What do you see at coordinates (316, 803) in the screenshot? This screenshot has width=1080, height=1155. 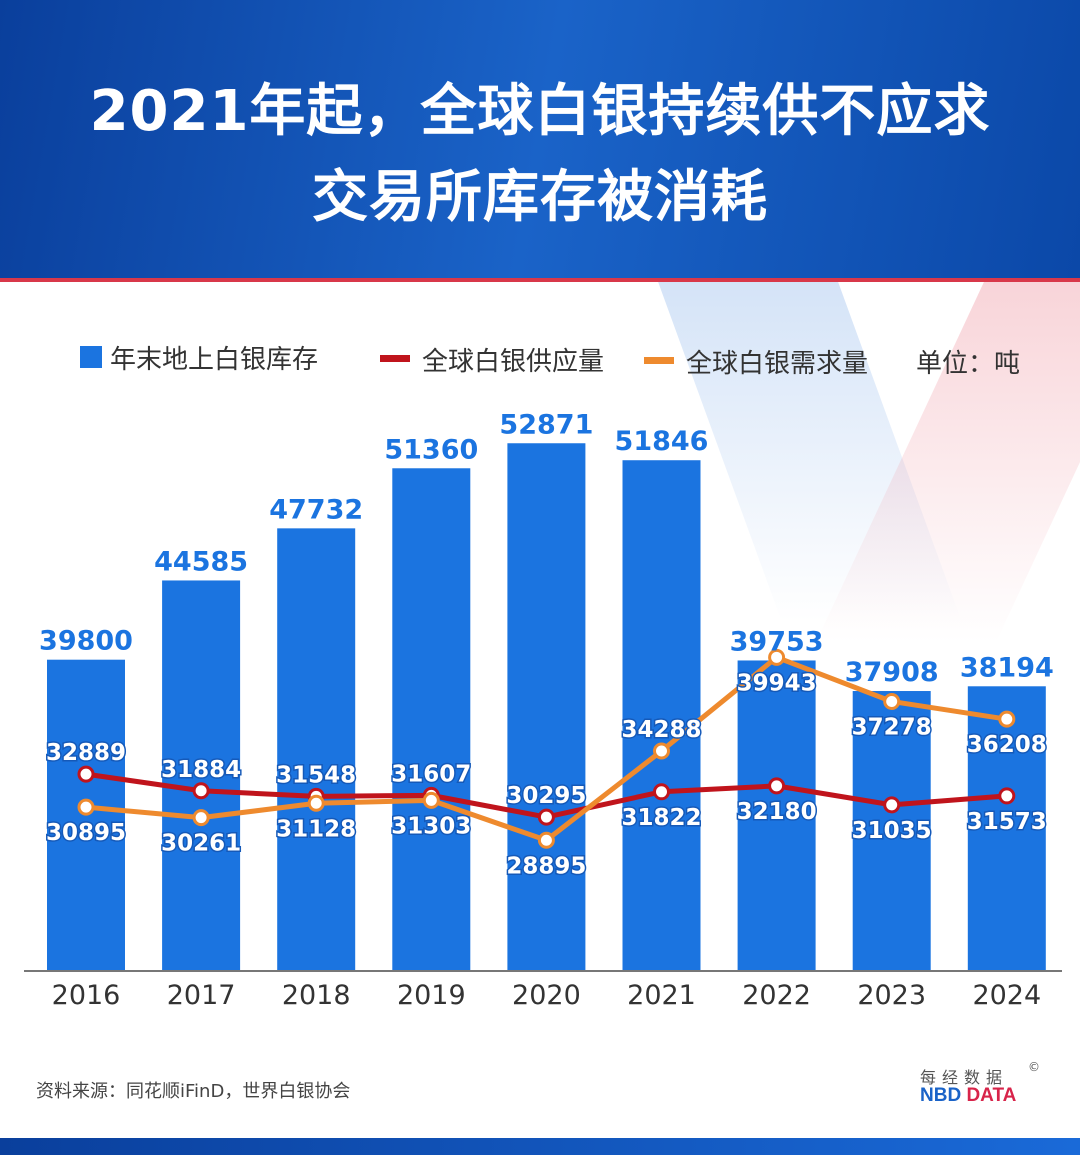 I see `demand-point-2018` at bounding box center [316, 803].